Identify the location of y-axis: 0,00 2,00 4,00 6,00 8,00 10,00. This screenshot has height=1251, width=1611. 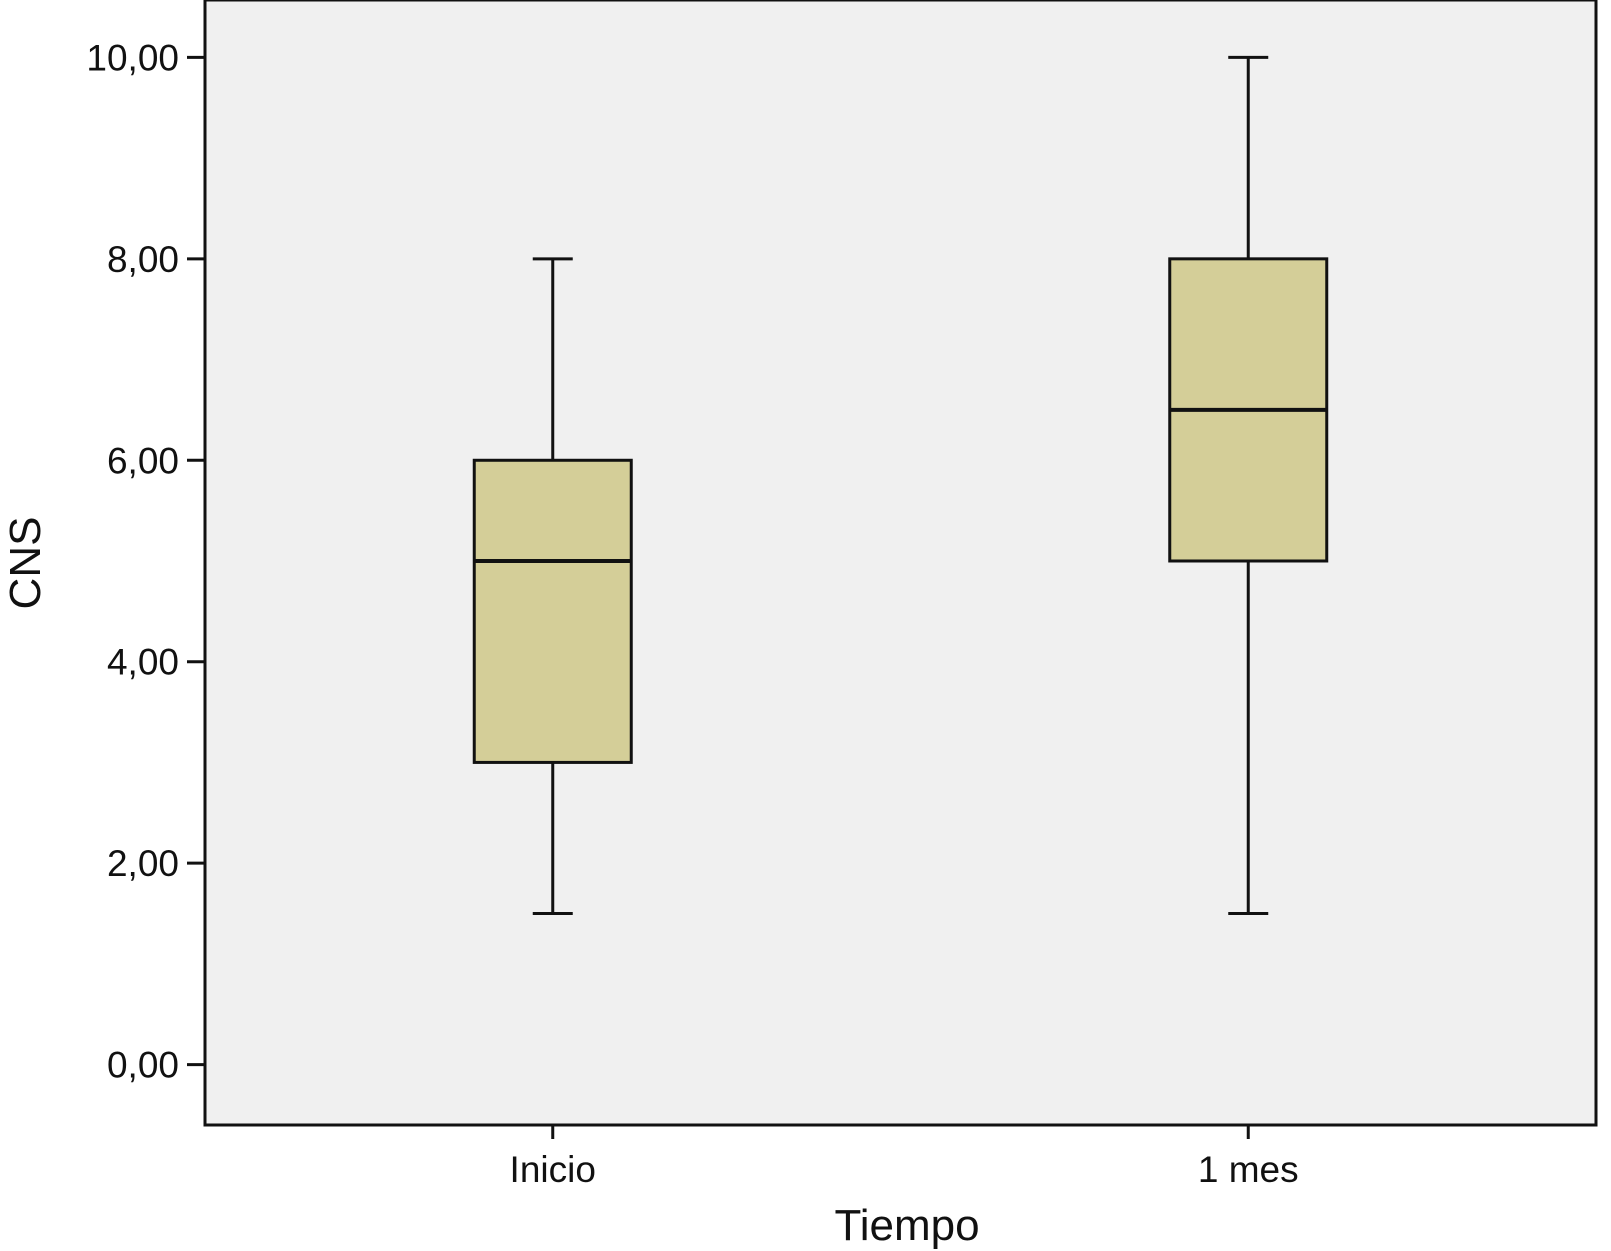
(145, 561).